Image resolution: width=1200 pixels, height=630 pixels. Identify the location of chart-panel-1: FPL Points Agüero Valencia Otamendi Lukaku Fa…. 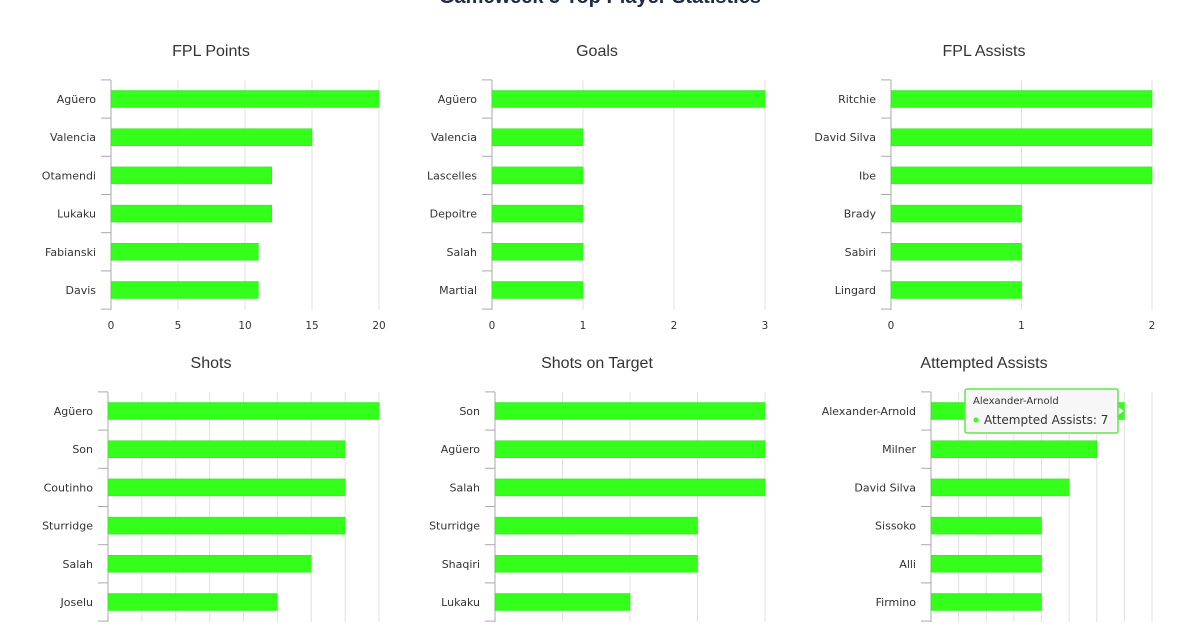
(214, 187).